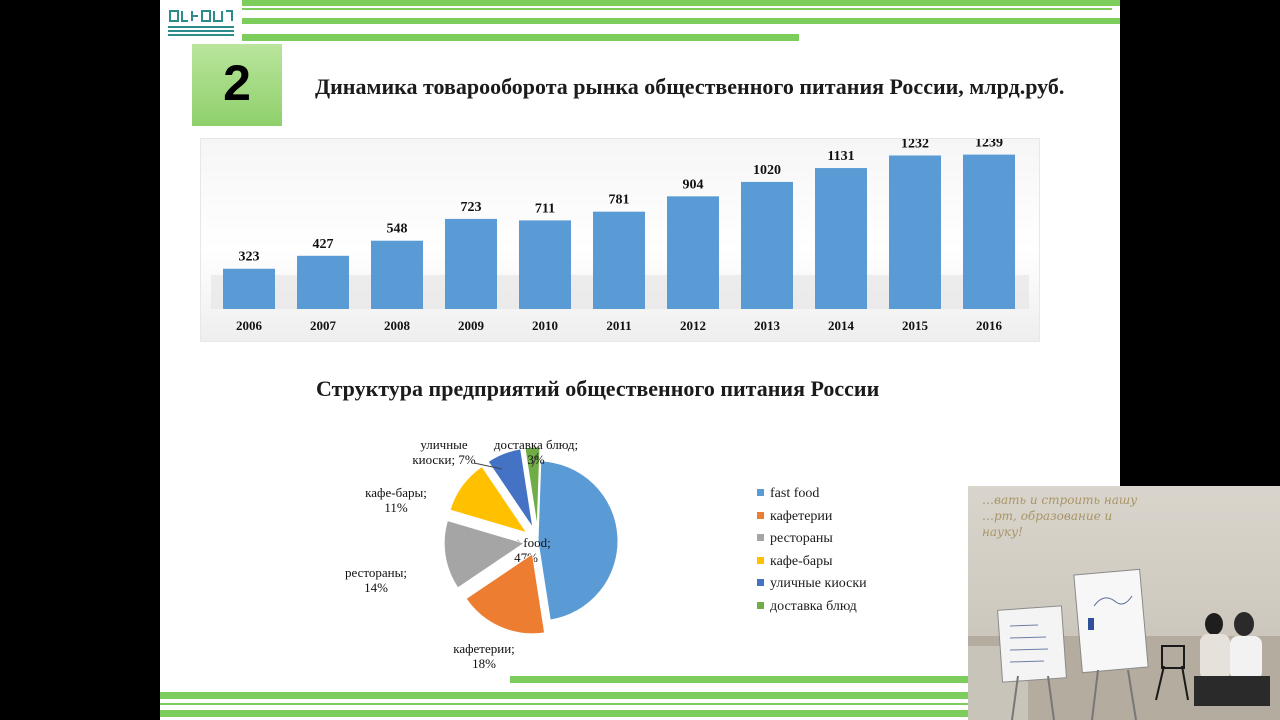 The width and height of the screenshot is (1280, 720). What do you see at coordinates (619, 200) in the screenshot?
I see `bar-value-label: 781` at bounding box center [619, 200].